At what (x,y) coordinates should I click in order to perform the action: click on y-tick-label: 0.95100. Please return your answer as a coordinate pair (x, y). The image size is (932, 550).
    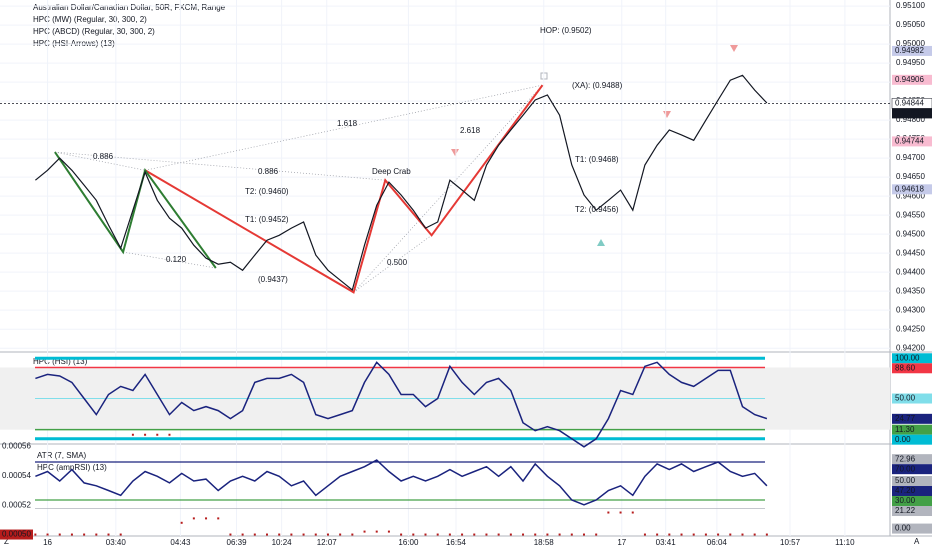
    Looking at the image, I should click on (910, 5).